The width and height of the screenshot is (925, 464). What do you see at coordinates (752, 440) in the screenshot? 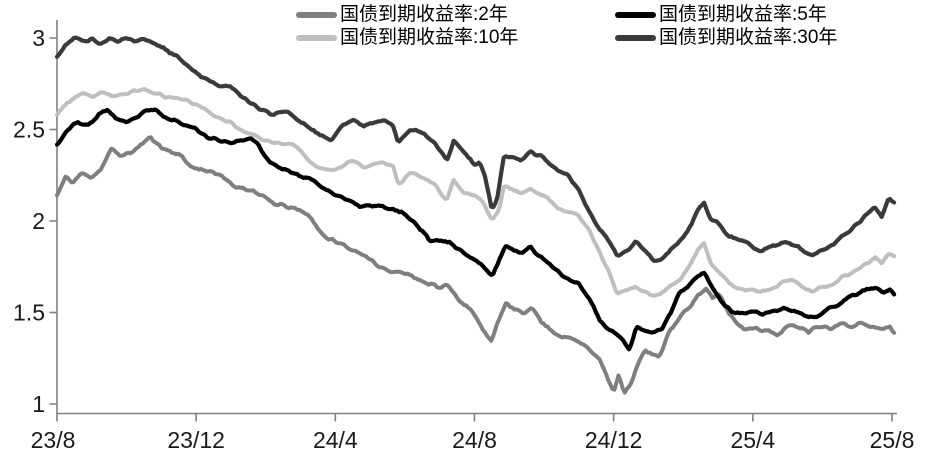
I see `x-tick-label: 25/4` at bounding box center [752, 440].